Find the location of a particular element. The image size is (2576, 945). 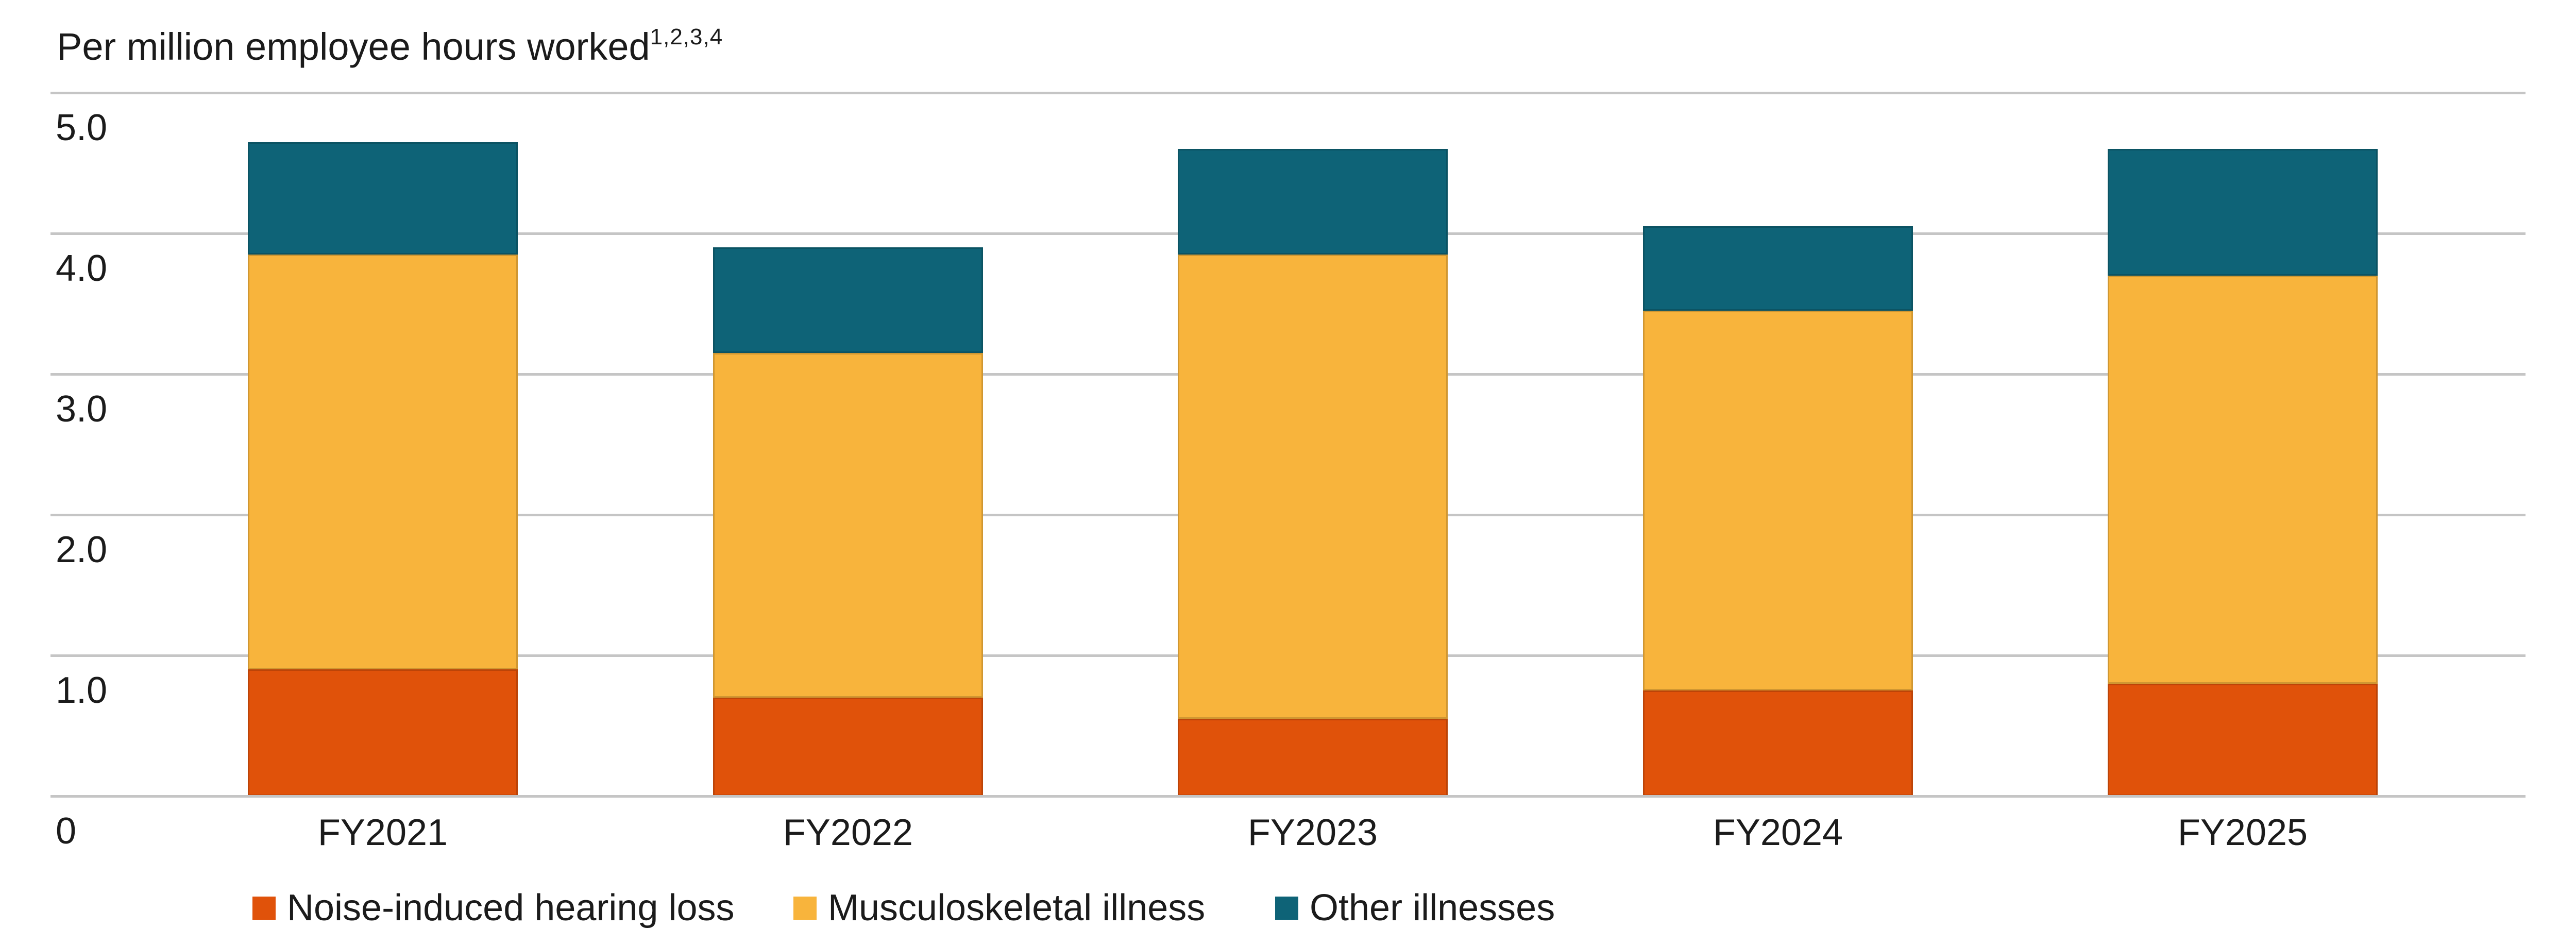

bar-segment-fy2022-noise-induced-hearing-loss is located at coordinates (848, 746).